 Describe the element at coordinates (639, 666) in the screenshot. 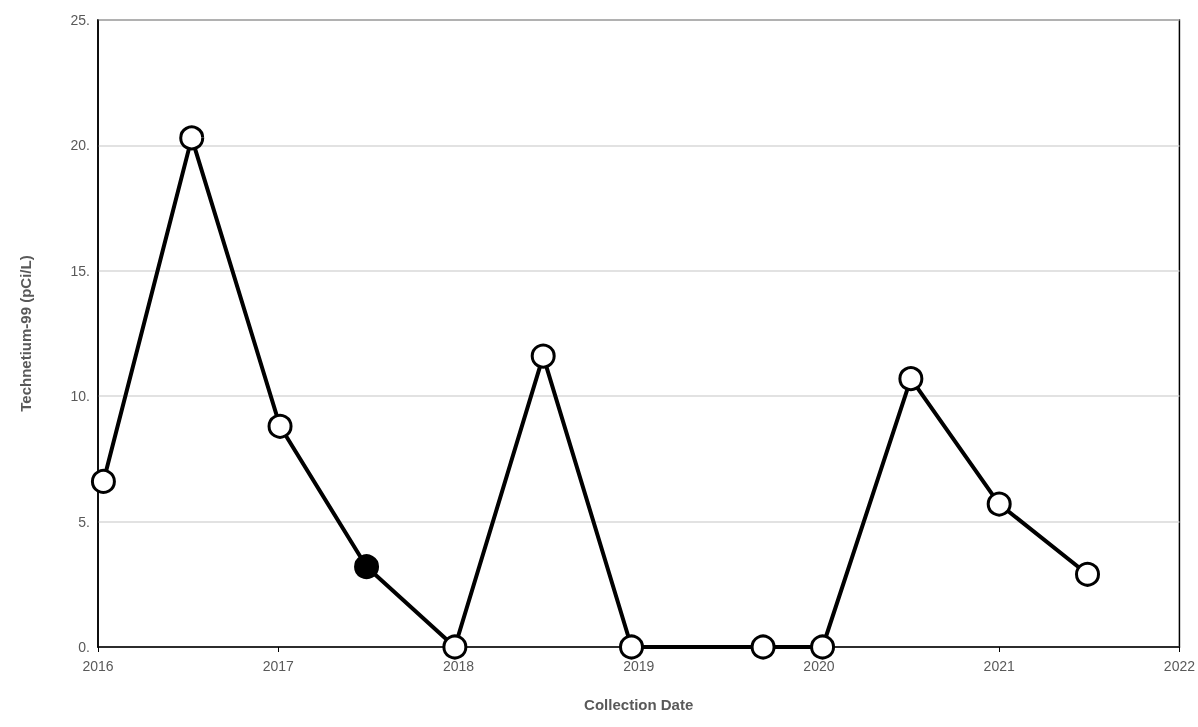

I see `x-tick-label: 2019` at that location.